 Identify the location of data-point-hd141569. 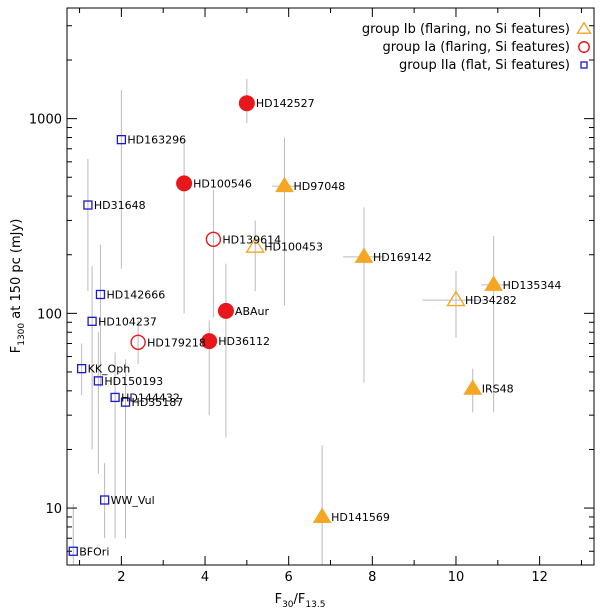
(322, 515).